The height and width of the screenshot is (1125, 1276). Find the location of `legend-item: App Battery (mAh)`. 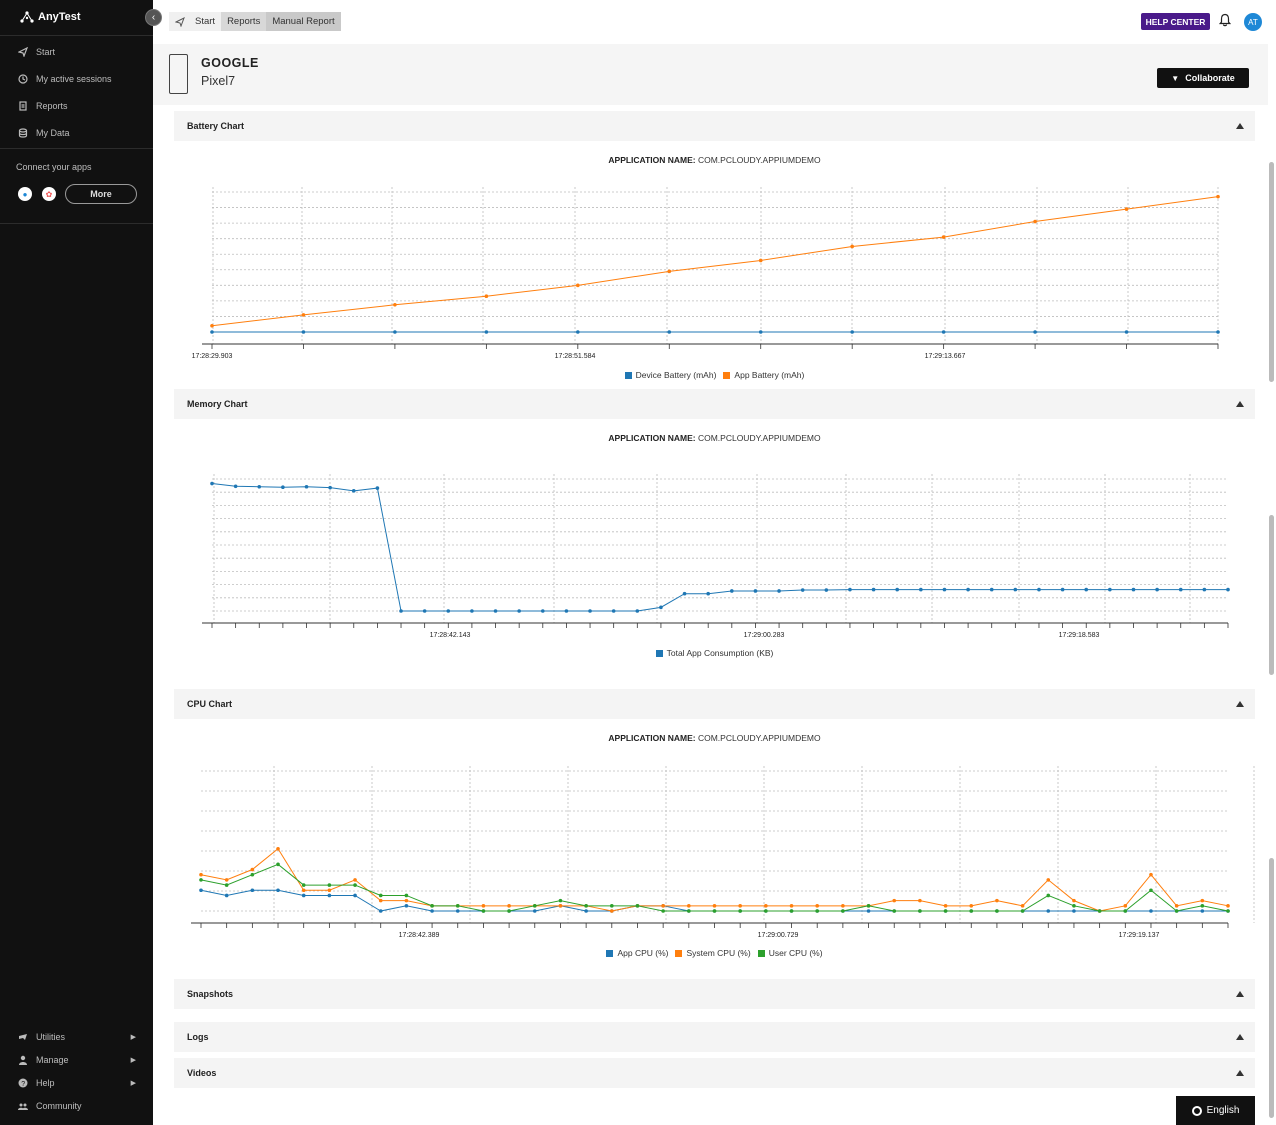

legend-item: App Battery (mAh) is located at coordinates (763, 375).